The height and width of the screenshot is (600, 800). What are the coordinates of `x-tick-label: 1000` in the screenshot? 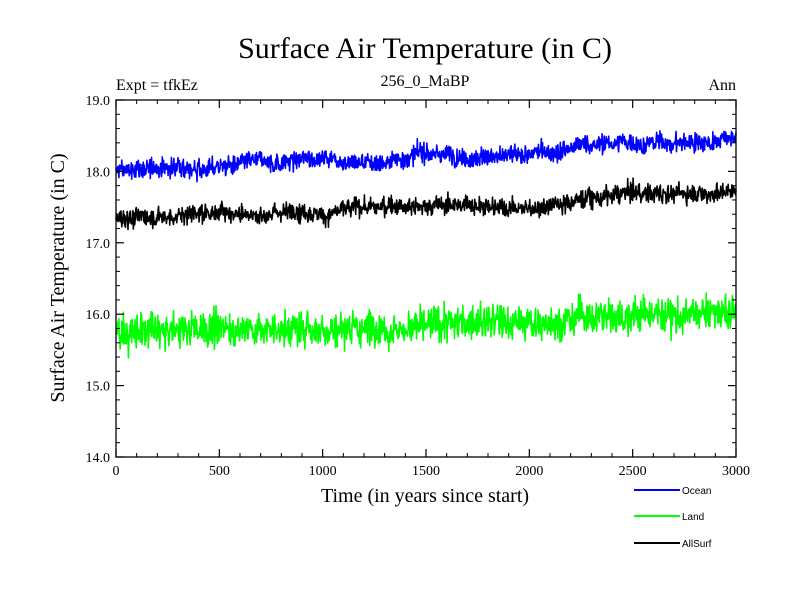 It's located at (323, 471).